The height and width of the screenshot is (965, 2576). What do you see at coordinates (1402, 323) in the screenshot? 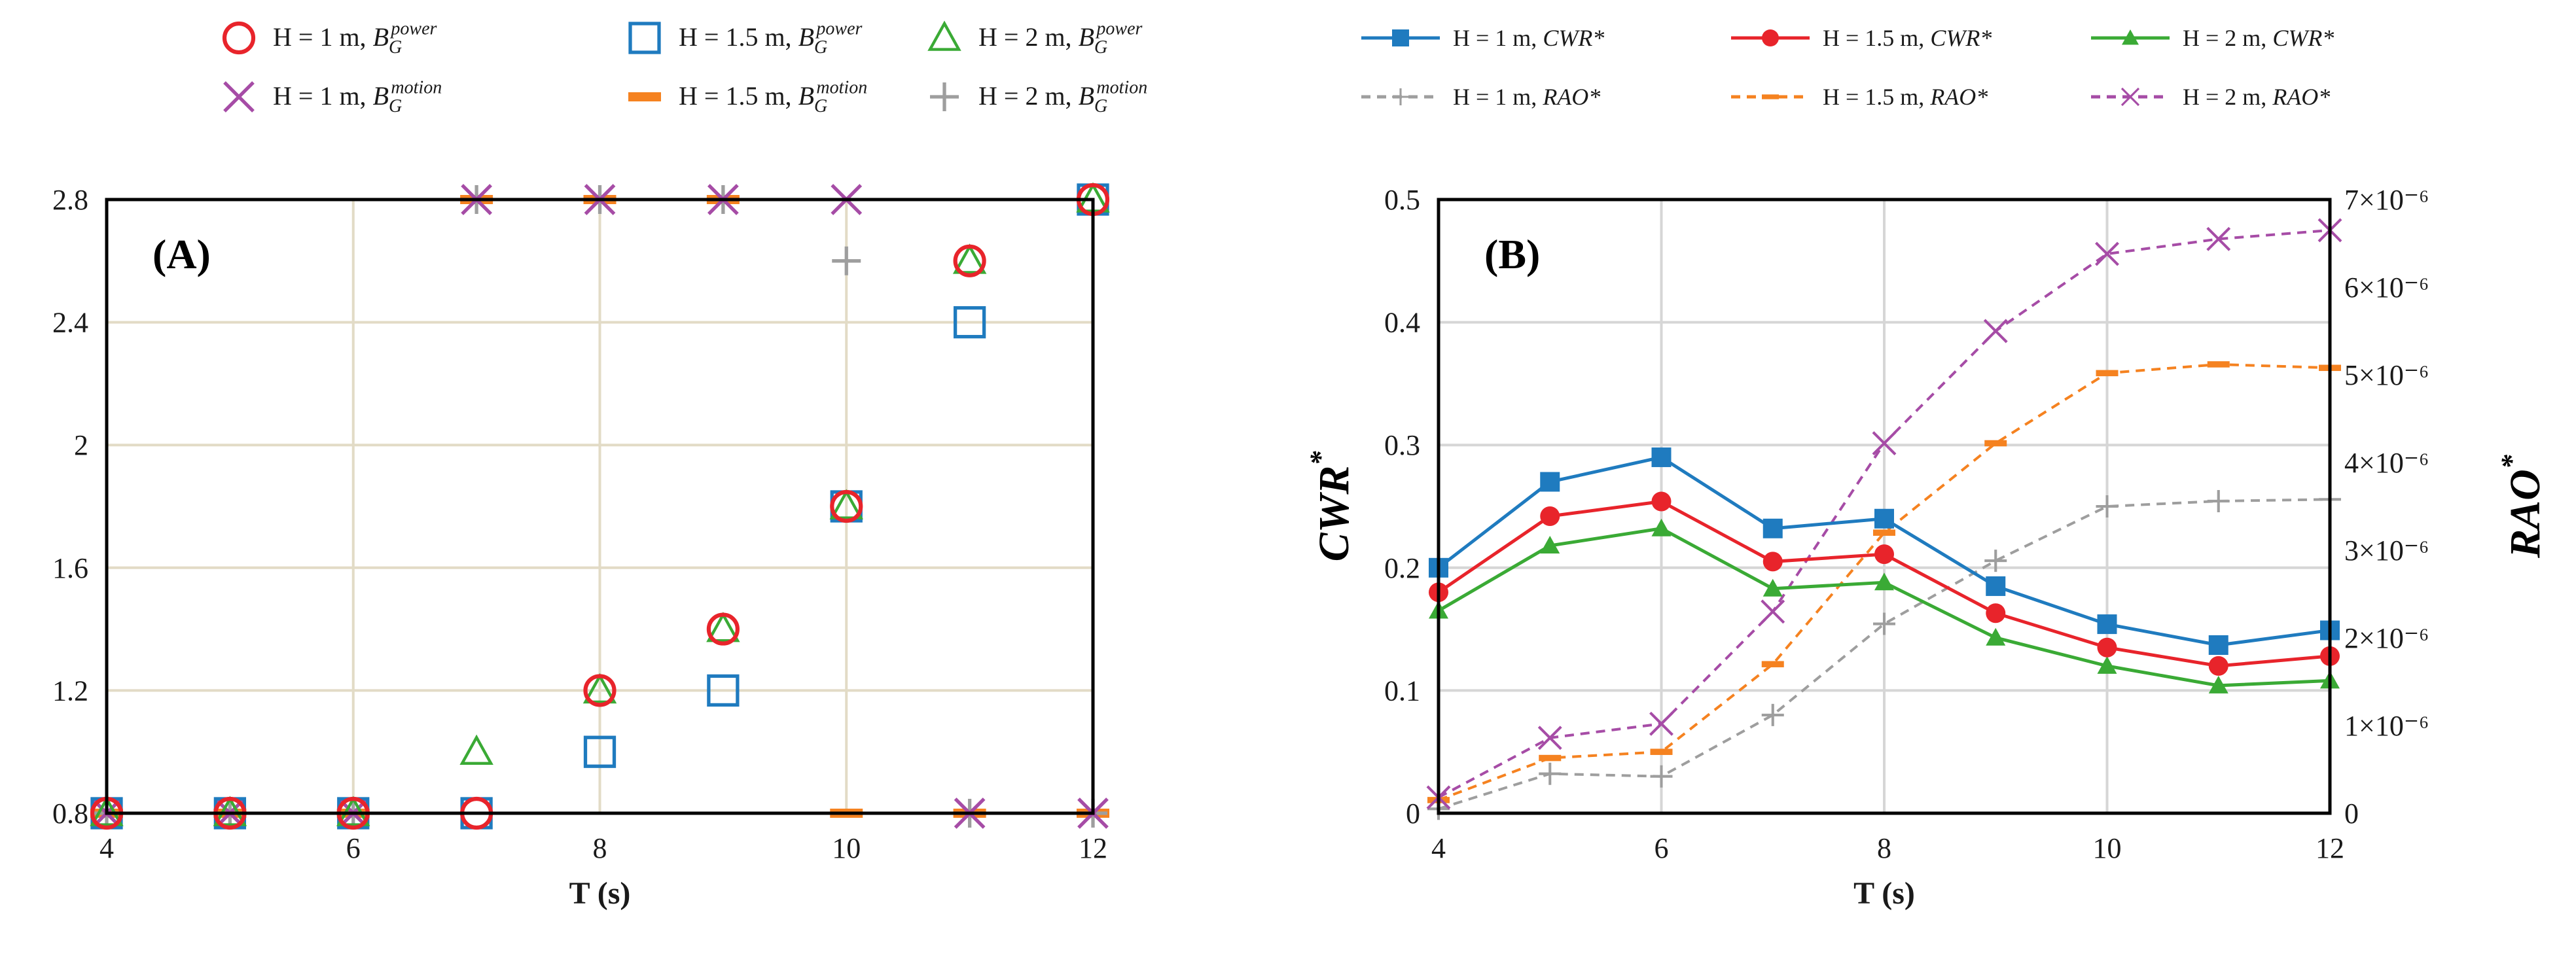
I see `y-tick-label-left: 0.4` at bounding box center [1402, 323].